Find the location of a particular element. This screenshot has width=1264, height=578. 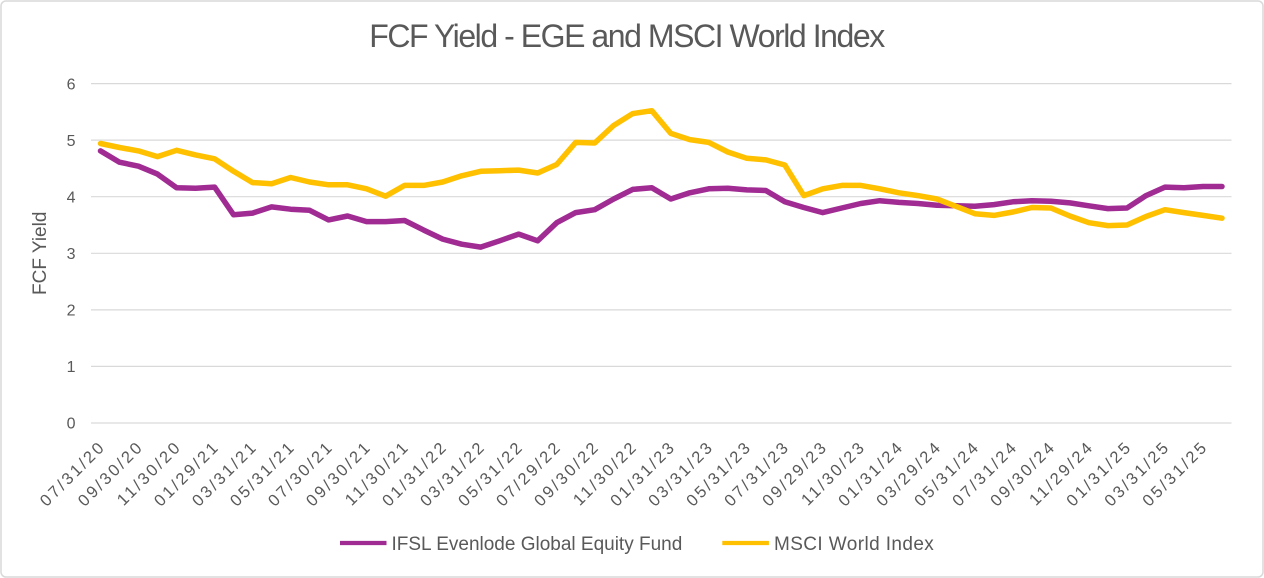

svg-text:FCF Yield - EGE and MSCI World: FCF Yield - EGE and MSCI World Index is located at coordinates (627, 36).